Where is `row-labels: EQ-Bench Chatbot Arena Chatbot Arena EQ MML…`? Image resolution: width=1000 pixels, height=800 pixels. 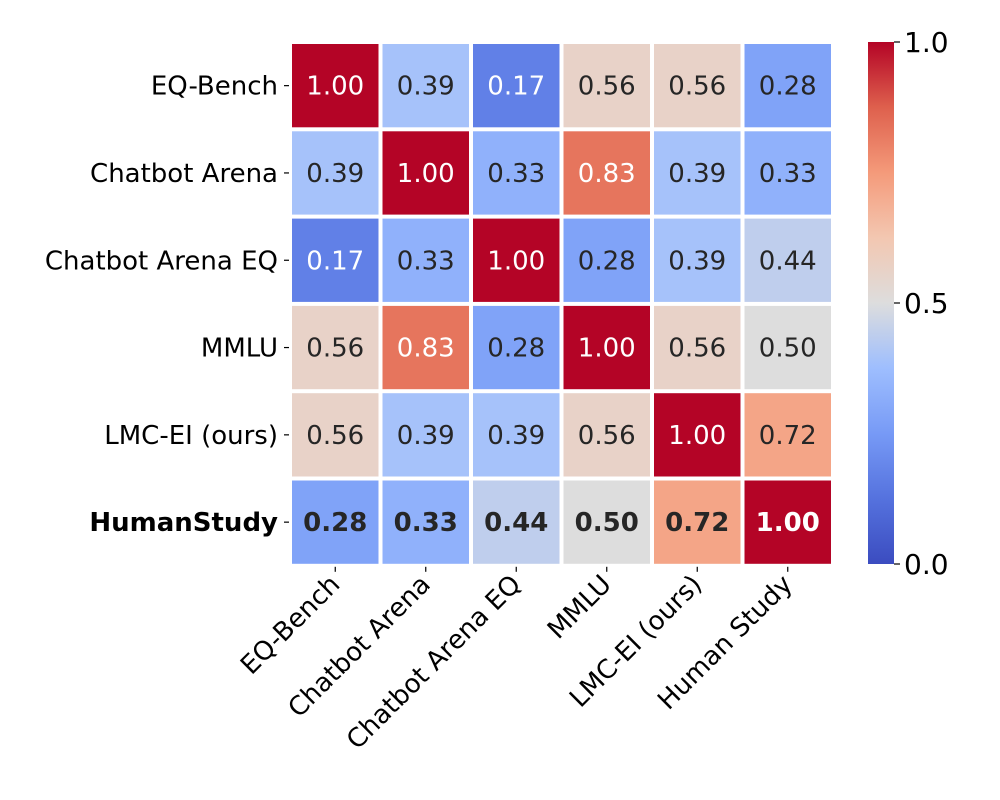 row-labels: EQ-Bench Chatbot Arena Chatbot Arena EQ MML… is located at coordinates (167, 305).